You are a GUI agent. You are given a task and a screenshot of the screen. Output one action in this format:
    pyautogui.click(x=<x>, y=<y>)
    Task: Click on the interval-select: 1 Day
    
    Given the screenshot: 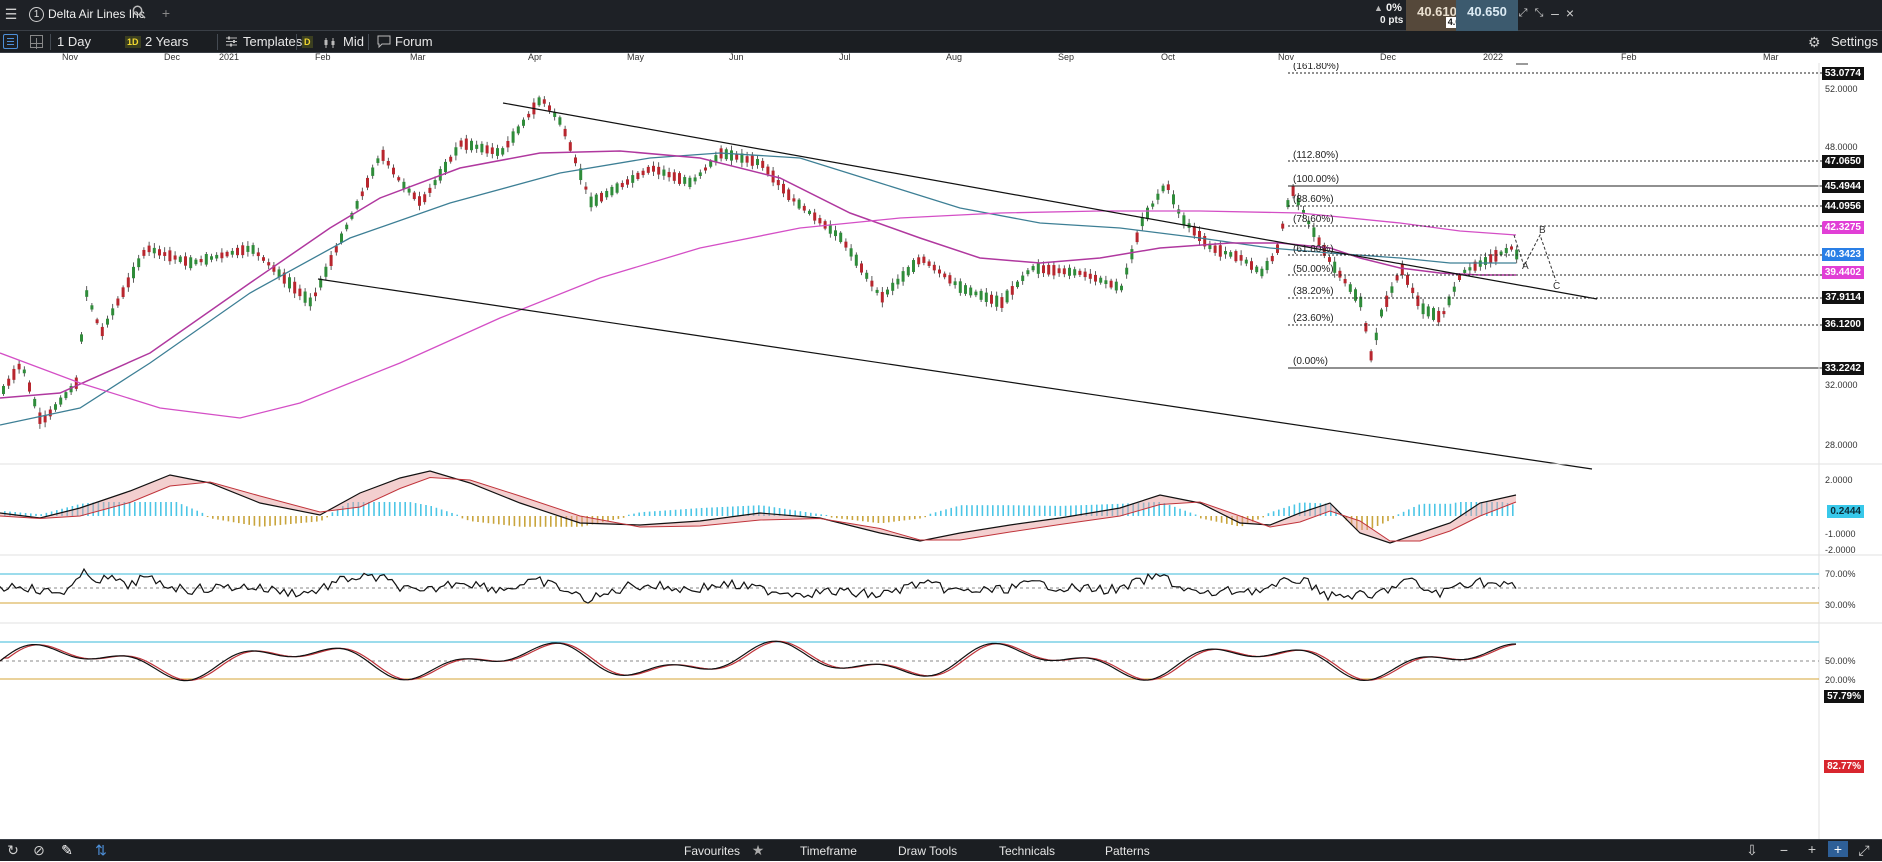 What is the action you would take?
    pyautogui.click(x=74, y=41)
    